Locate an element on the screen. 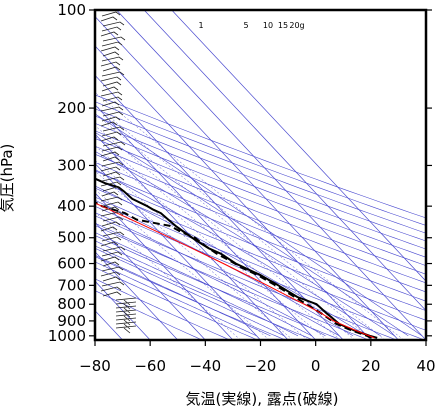 This screenshot has height=411, width=436. x-tick-label: 0 is located at coordinates (316, 366).